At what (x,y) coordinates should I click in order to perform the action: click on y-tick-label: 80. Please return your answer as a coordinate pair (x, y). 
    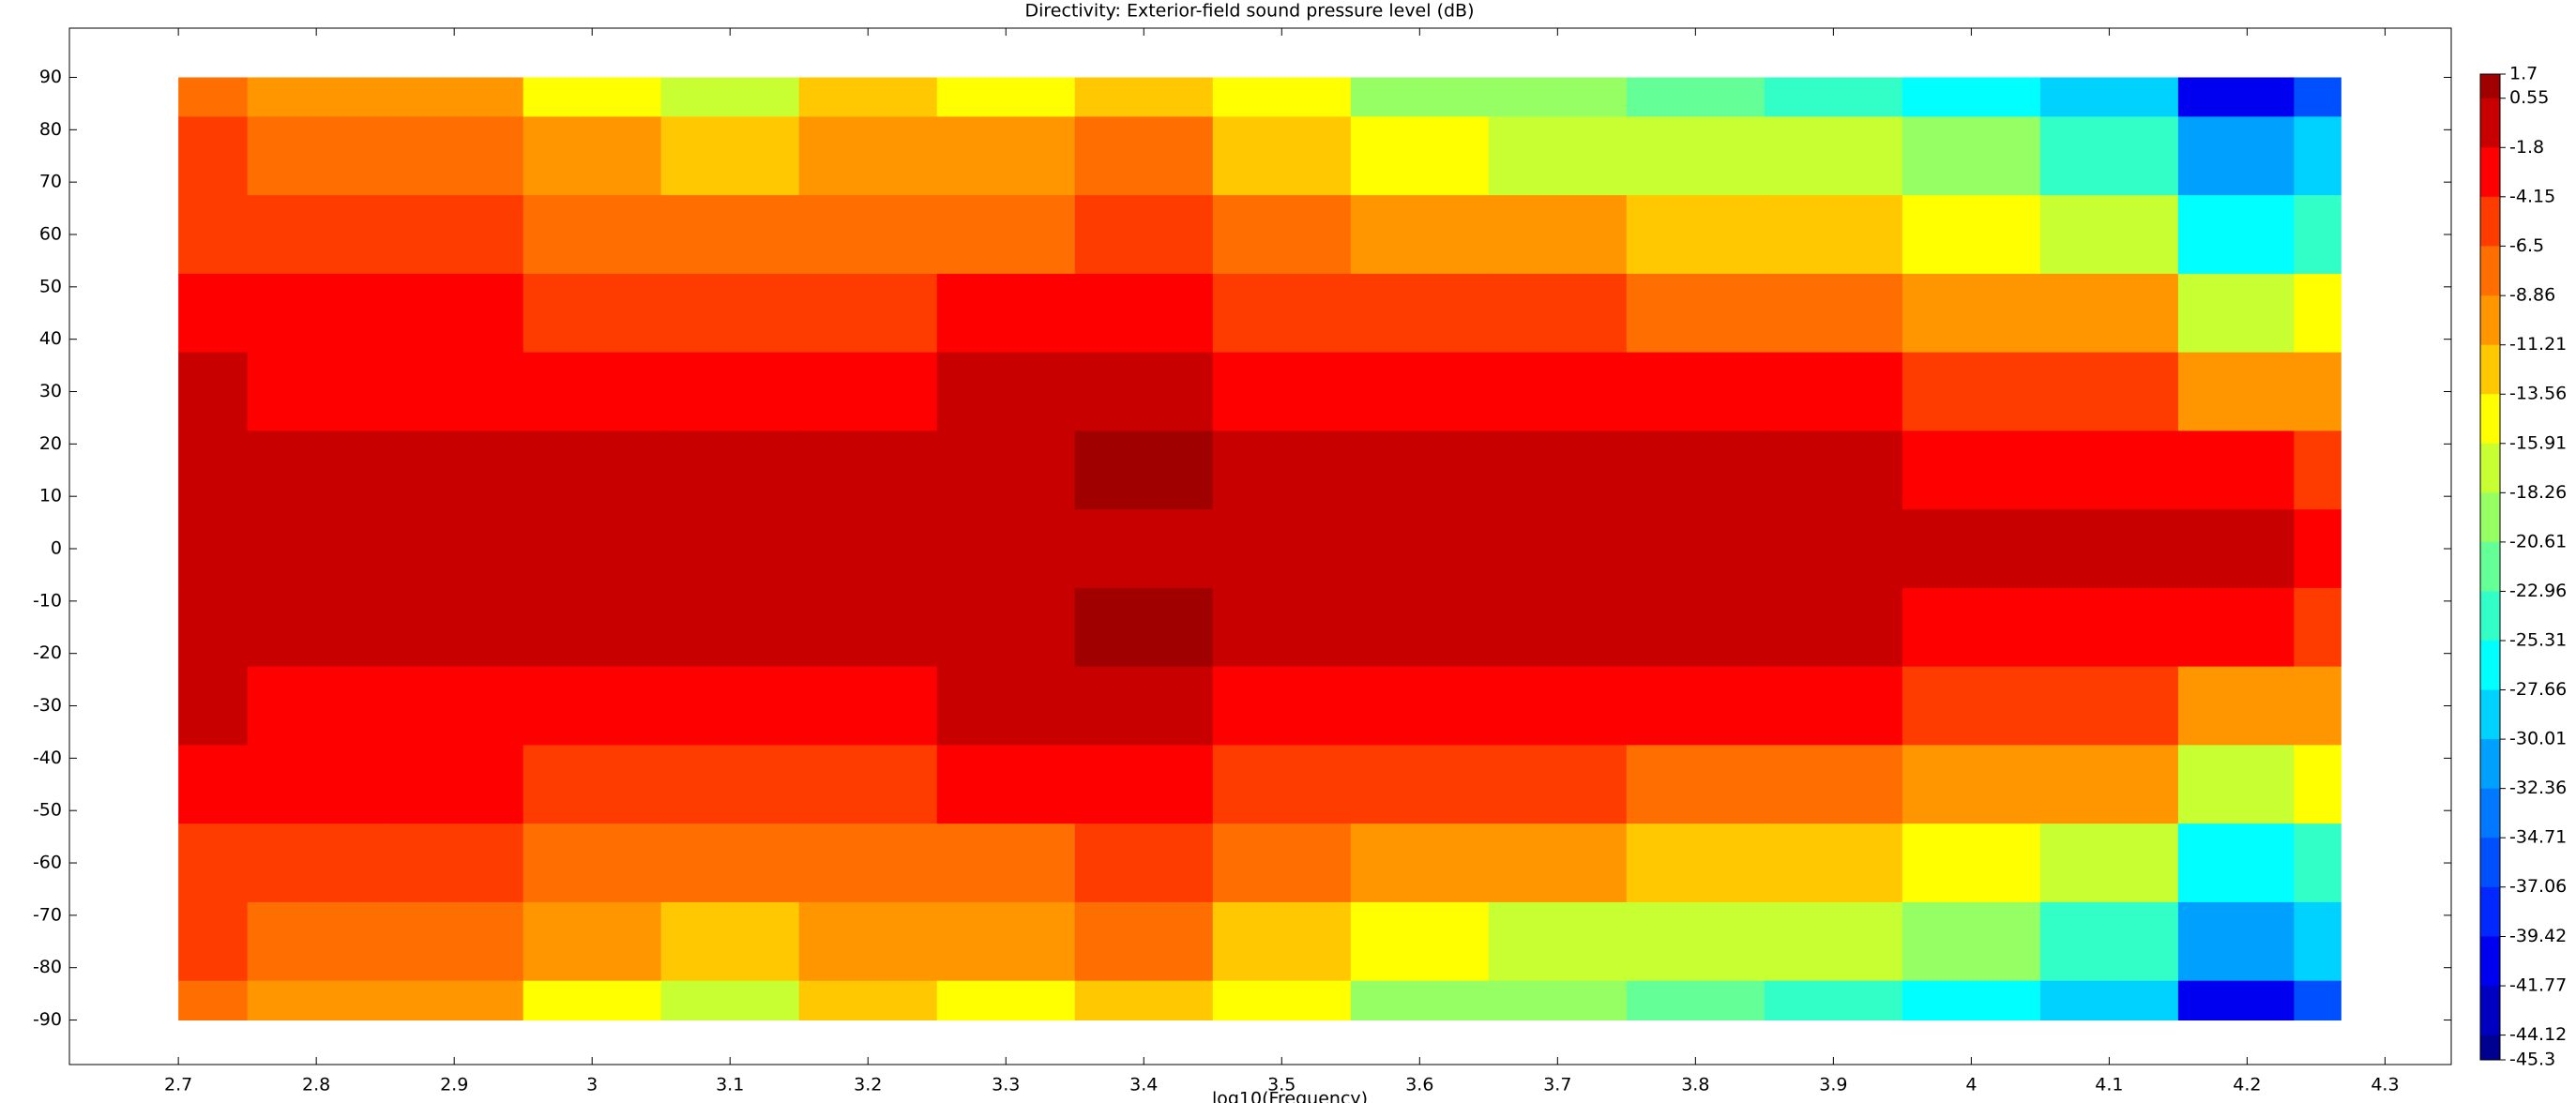
    Looking at the image, I should click on (50, 129).